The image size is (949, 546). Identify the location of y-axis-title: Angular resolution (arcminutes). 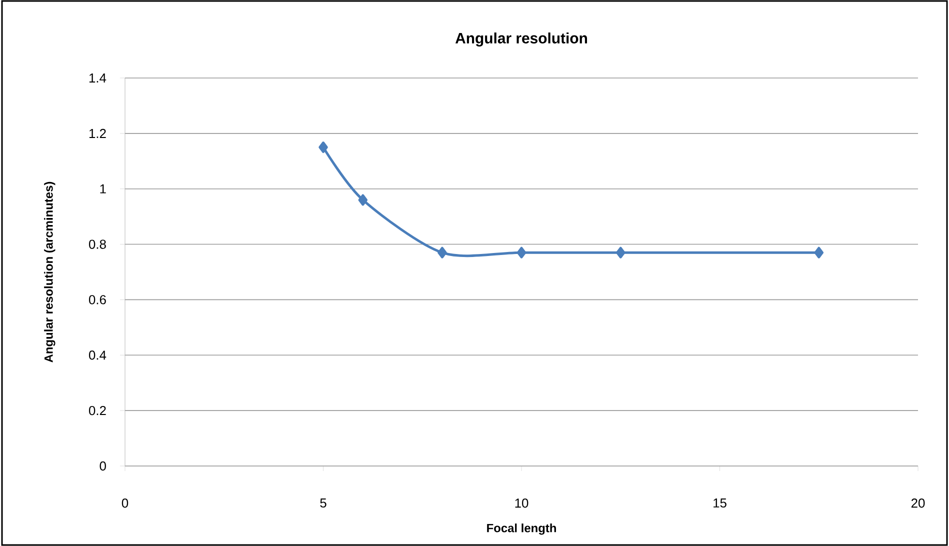
(50, 272).